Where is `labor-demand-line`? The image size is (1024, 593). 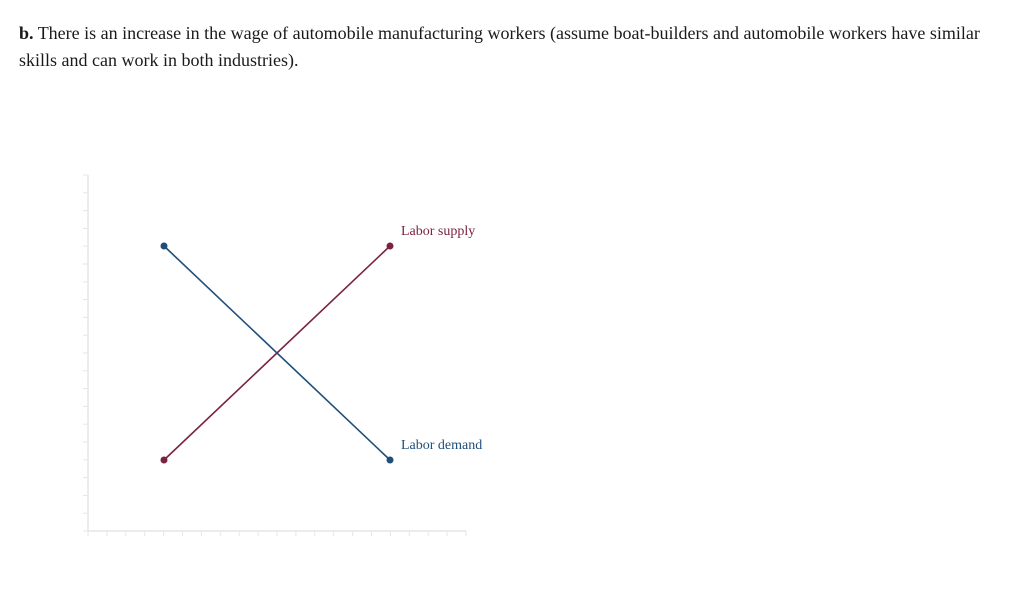
labor-demand-line is located at coordinates (277, 353).